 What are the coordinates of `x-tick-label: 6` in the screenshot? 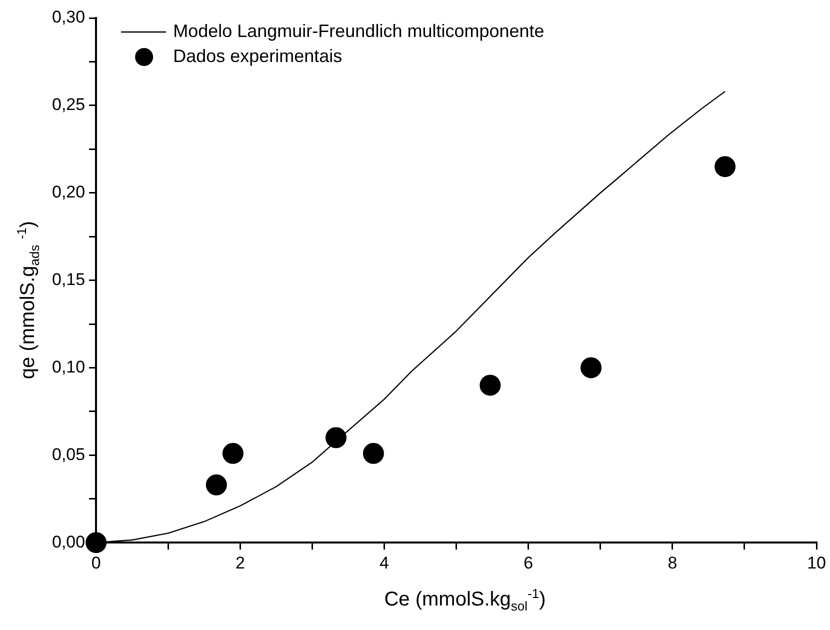 It's located at (529, 562).